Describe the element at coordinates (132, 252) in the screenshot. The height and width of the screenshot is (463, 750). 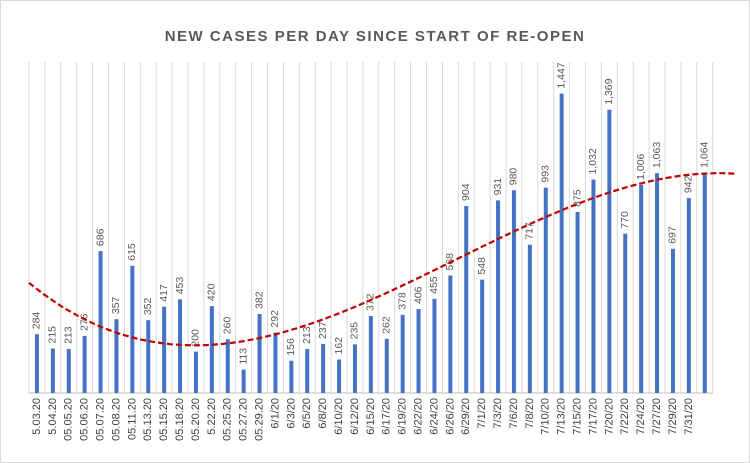
I see `data-label: 615` at that location.